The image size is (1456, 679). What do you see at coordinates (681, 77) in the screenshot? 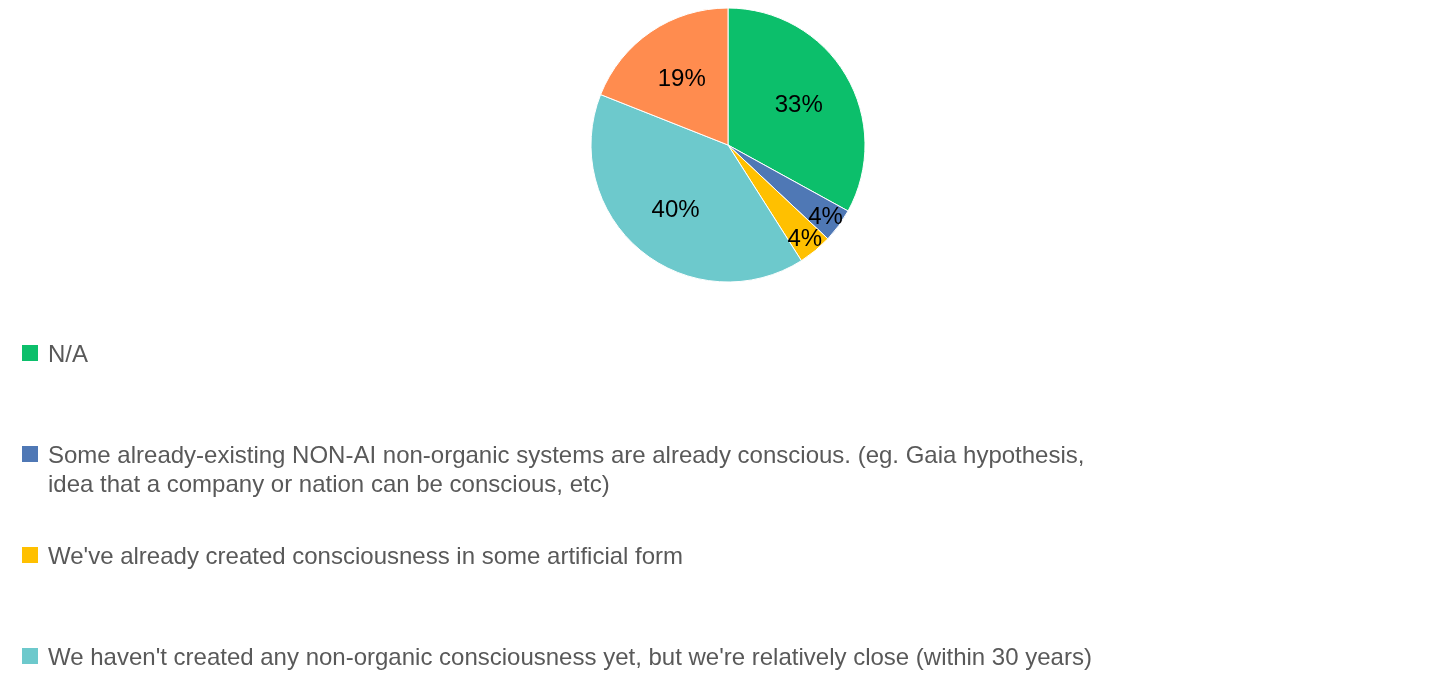
I see `data-label: 19%` at bounding box center [681, 77].